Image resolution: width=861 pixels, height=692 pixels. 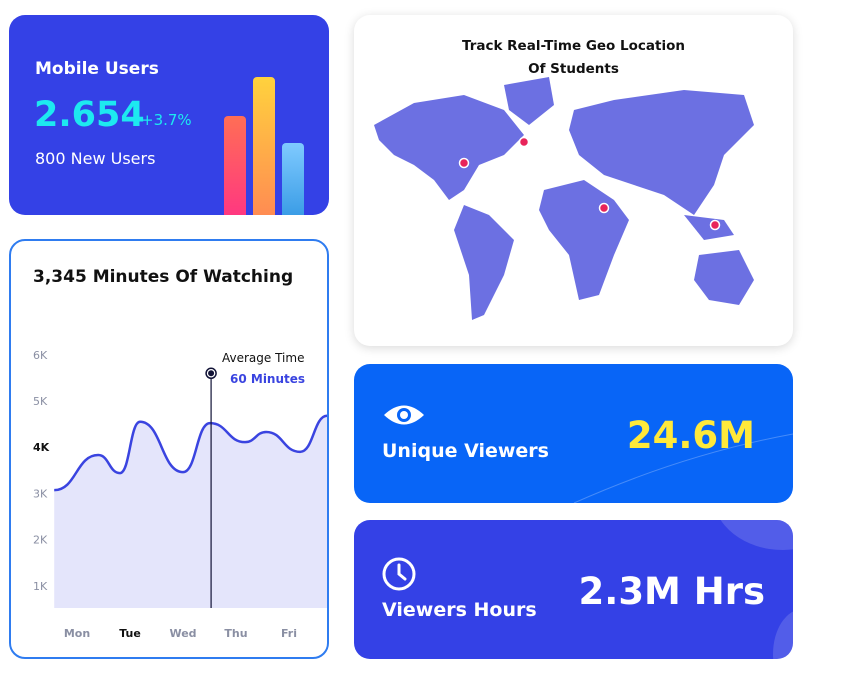 What do you see at coordinates (211, 373) in the screenshot?
I see `average-marker` at bounding box center [211, 373].